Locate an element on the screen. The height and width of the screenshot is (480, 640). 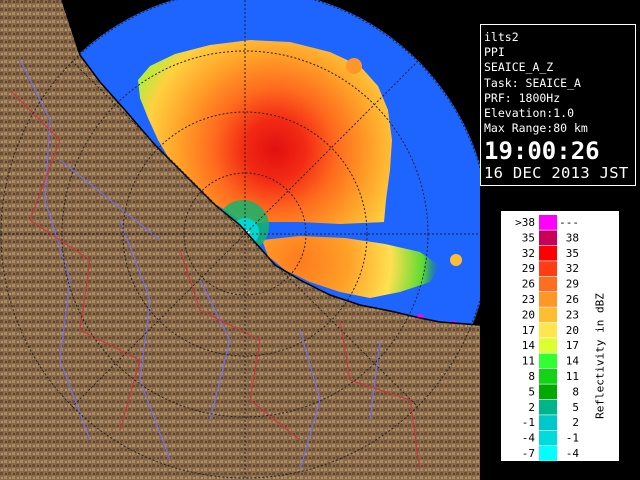
radar-name: ilts2 is located at coordinates (501, 37).